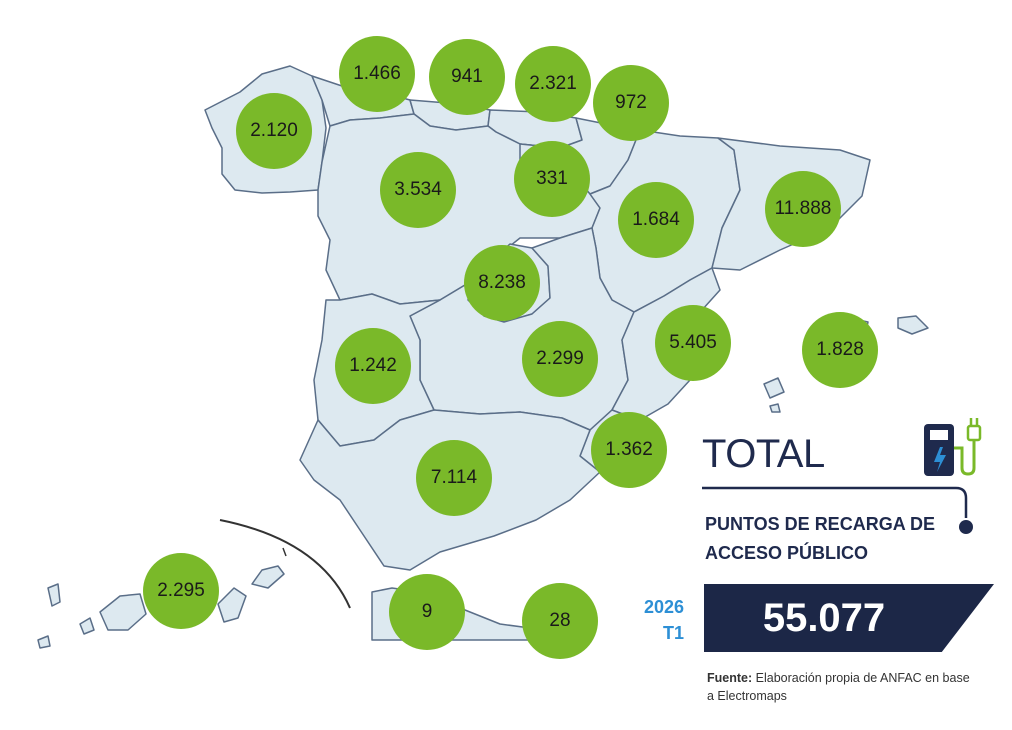 This screenshot has height=730, width=1012. Describe the element at coordinates (966, 527) in the screenshot. I see `legend-divider-dot` at that location.